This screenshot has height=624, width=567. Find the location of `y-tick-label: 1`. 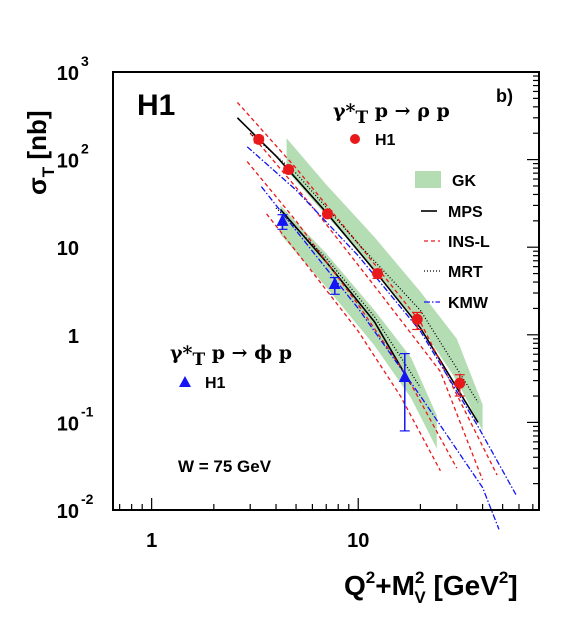

y-tick-label: 1 is located at coordinates (73, 337).